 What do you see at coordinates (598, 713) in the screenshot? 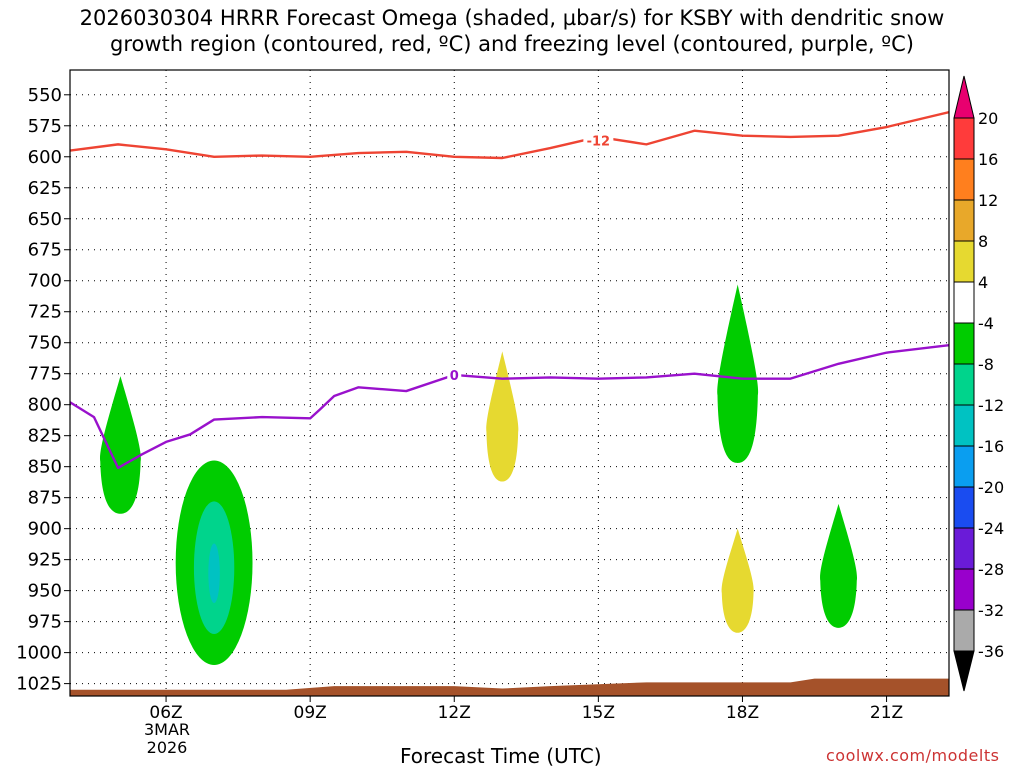
I see `x-tick-label: 15Z` at bounding box center [598, 713].